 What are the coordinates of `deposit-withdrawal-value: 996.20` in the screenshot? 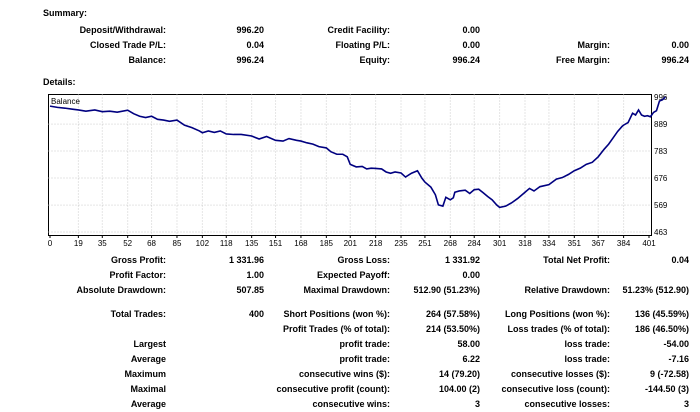 It's located at (250, 30).